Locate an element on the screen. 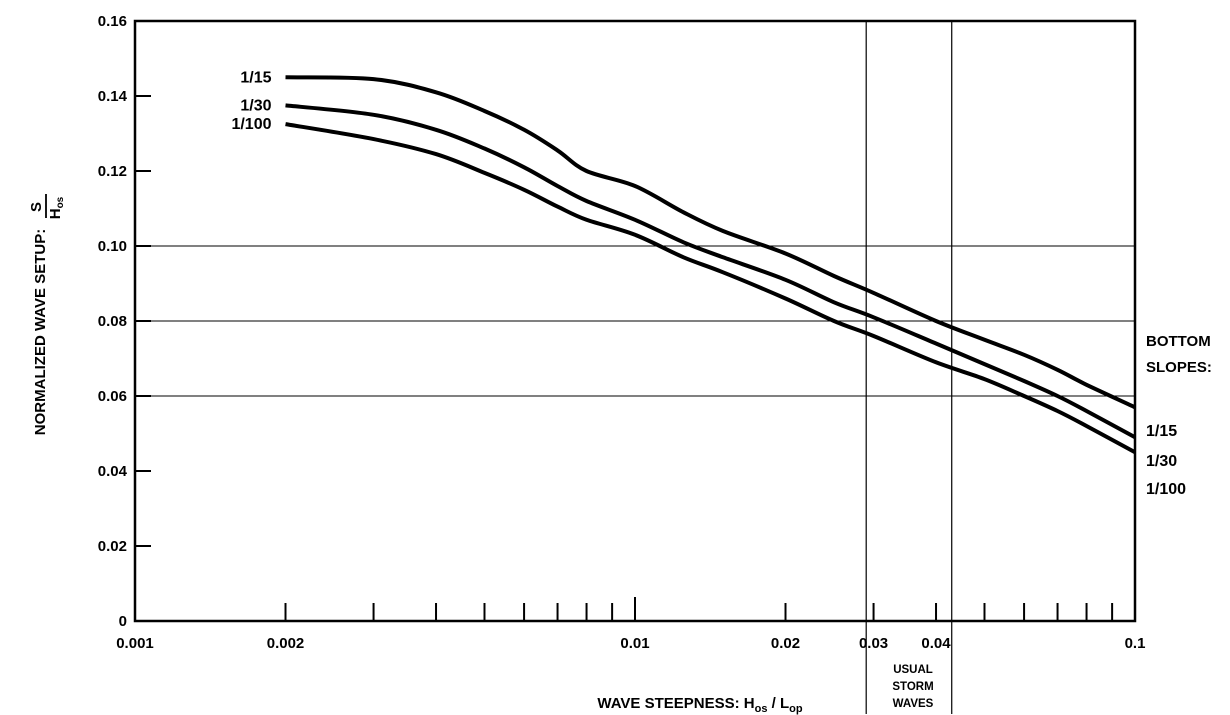  y-tick-label: 0 is located at coordinates (123, 621).